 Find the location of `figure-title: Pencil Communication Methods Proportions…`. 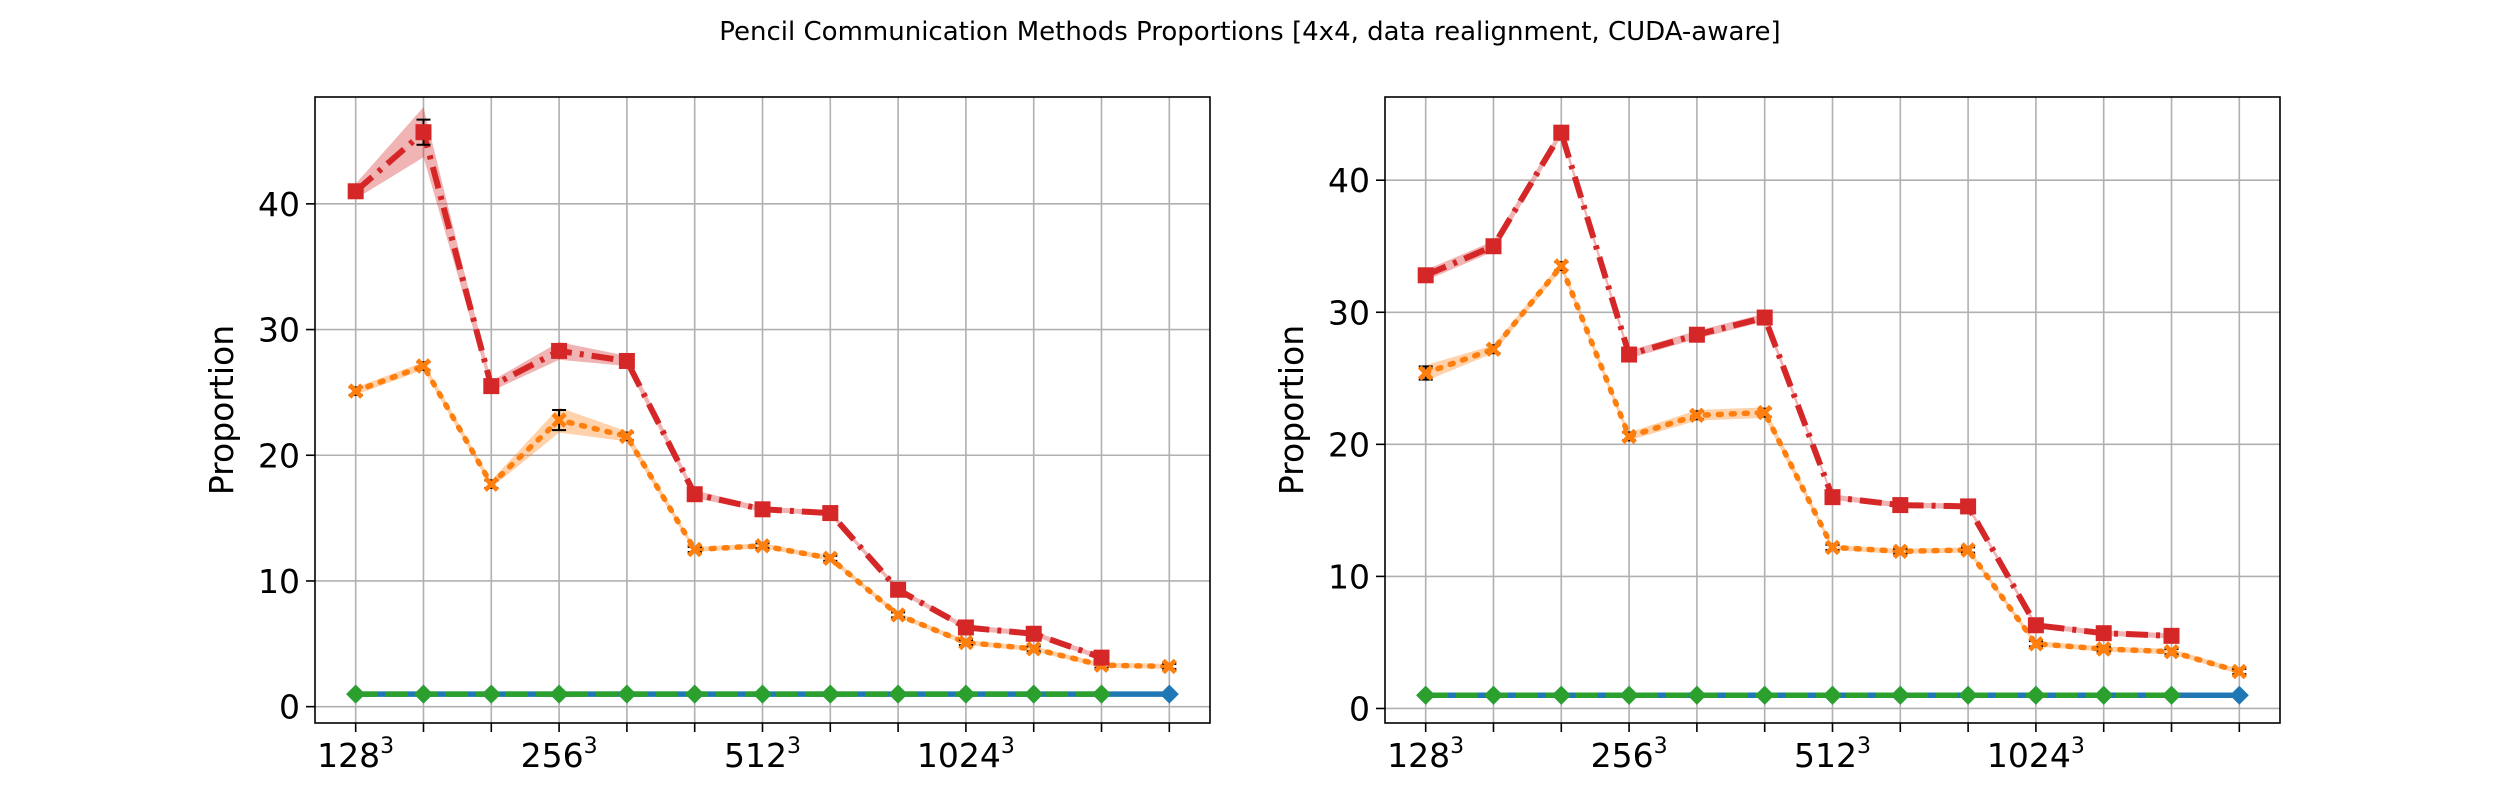

figure-title: Pencil Communication Methods Proportions… is located at coordinates (1249, 32).